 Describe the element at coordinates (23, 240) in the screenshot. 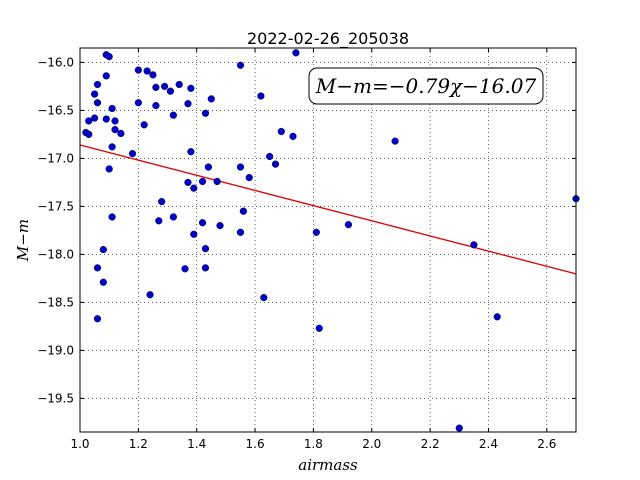

I see `y-axis-label: M−m` at that location.